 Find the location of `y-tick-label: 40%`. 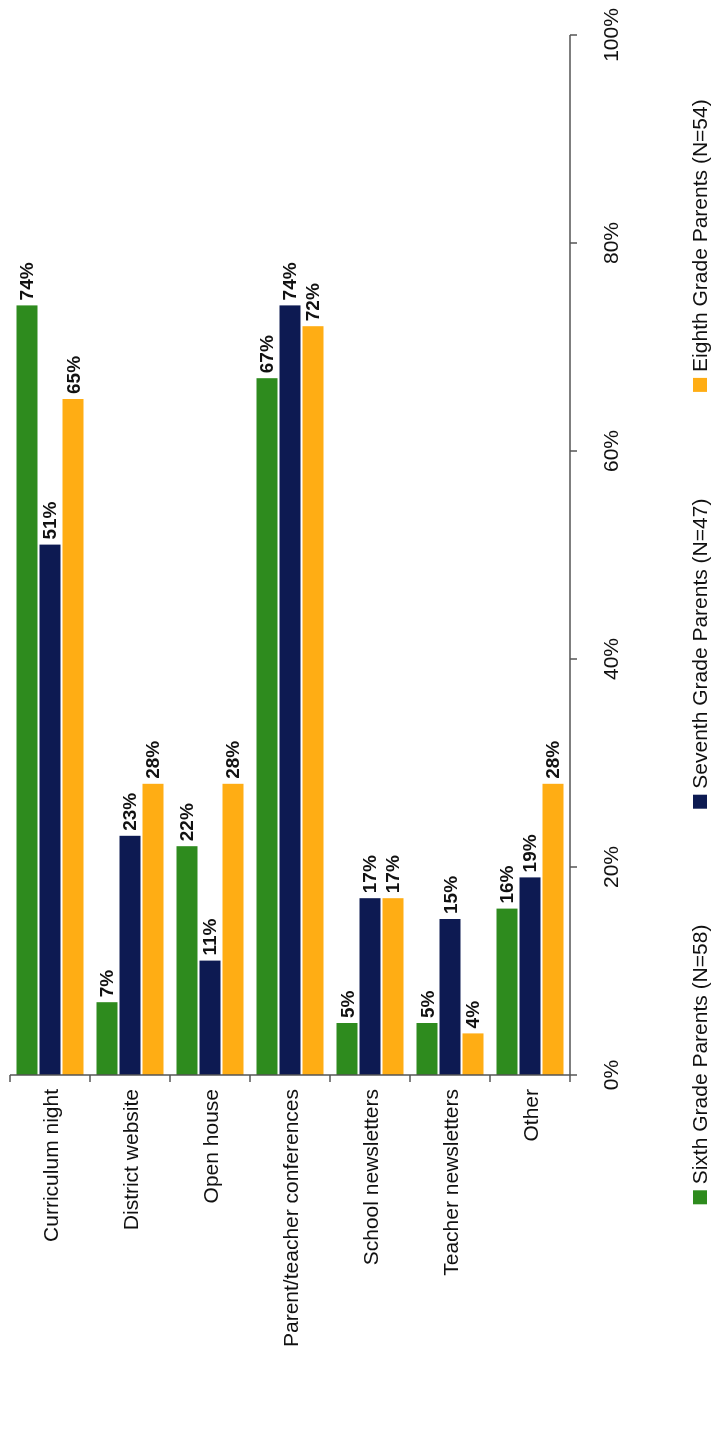

y-tick-label: 40% is located at coordinates (610, 659).